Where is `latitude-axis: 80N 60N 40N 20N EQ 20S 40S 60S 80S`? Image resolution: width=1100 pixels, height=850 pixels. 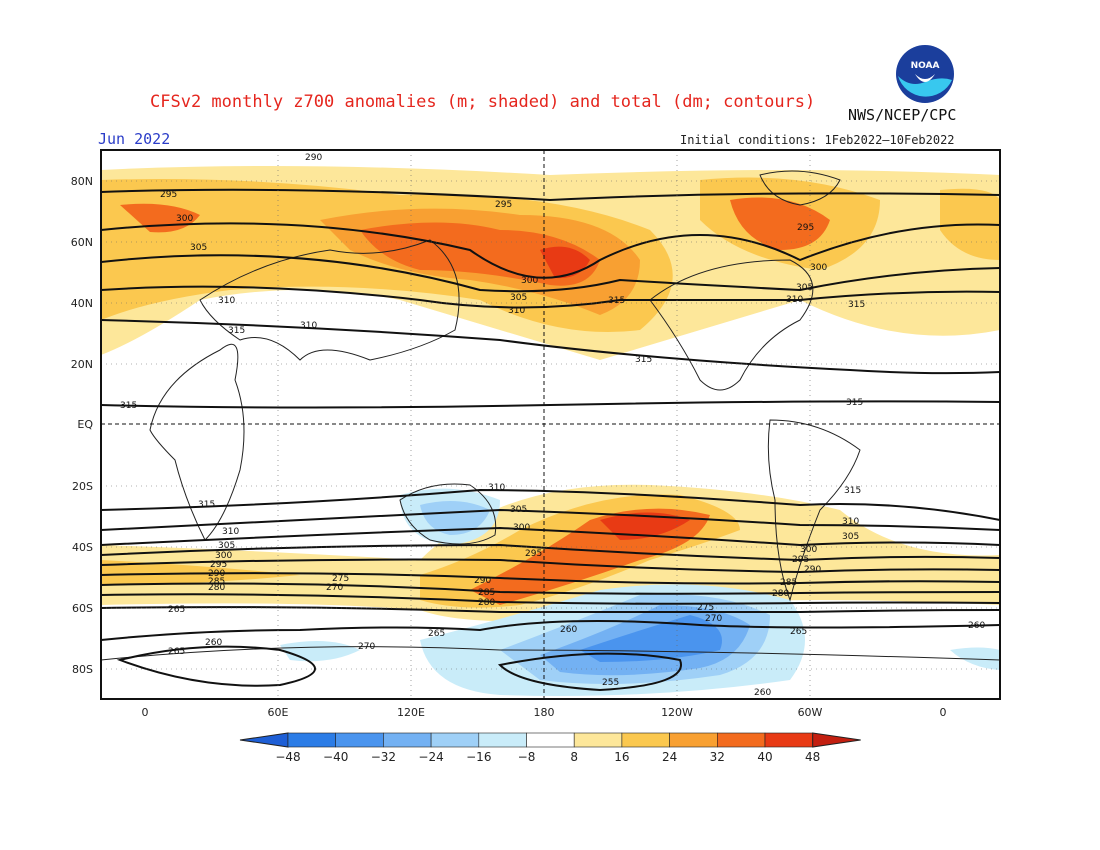 latitude-axis: 80N 60N 40N 20N EQ 20S 40S 60S 80S is located at coordinates (82, 425).